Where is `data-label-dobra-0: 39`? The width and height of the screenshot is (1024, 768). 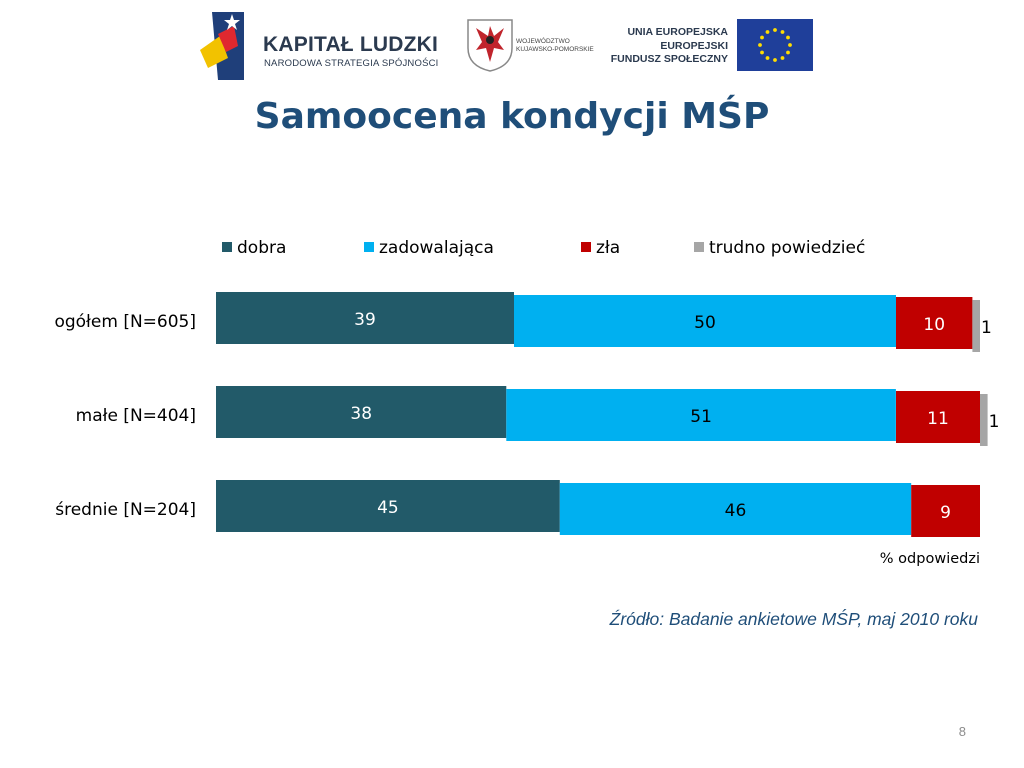
data-label-dobra-0: 39 is located at coordinates (365, 320).